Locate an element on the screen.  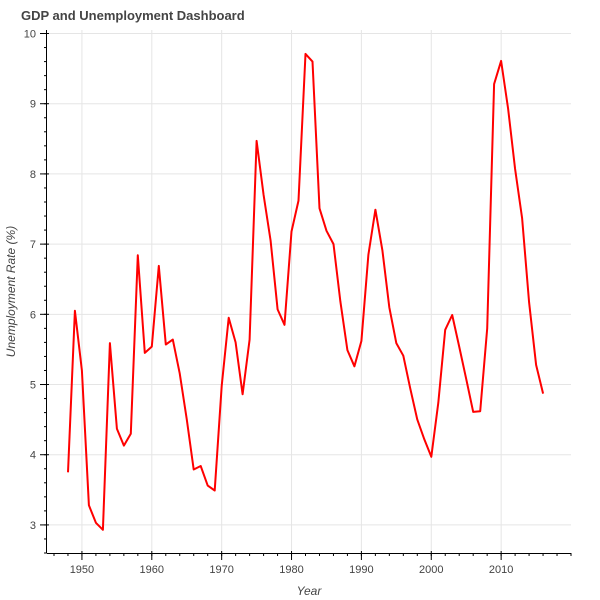
x-axis-label: Year is located at coordinates (310, 591).